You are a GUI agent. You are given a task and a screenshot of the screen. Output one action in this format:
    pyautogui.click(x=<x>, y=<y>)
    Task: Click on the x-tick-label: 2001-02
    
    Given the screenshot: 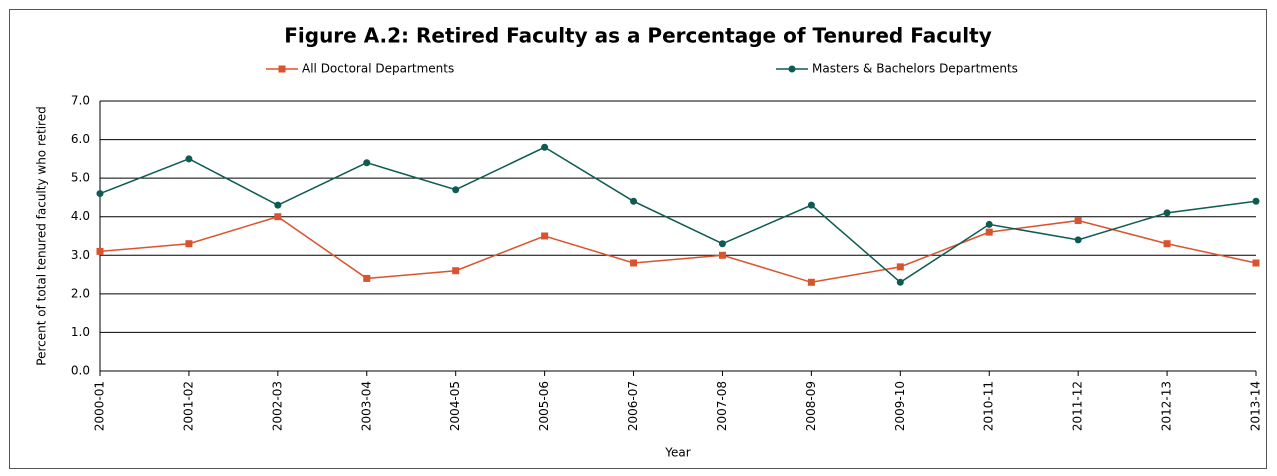 What is the action you would take?
    pyautogui.click(x=188, y=406)
    